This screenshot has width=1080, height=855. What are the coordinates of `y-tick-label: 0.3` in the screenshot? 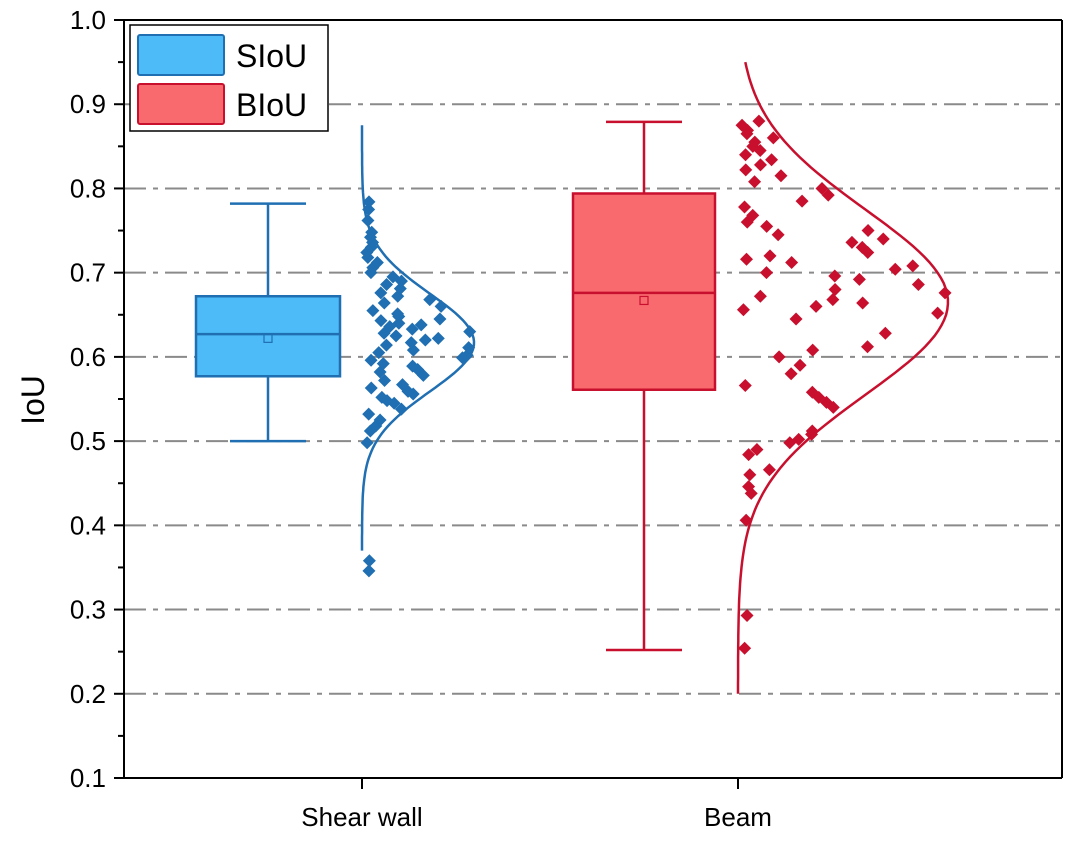 It's located at (88, 610).